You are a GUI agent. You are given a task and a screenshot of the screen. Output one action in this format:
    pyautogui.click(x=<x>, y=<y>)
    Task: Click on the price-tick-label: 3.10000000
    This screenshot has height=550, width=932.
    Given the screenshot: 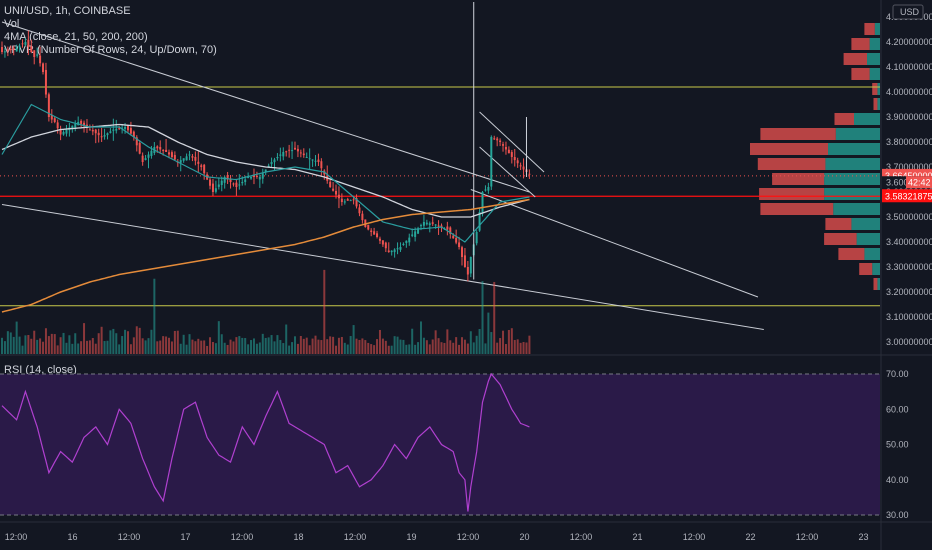 What is the action you would take?
    pyautogui.click(x=909, y=317)
    